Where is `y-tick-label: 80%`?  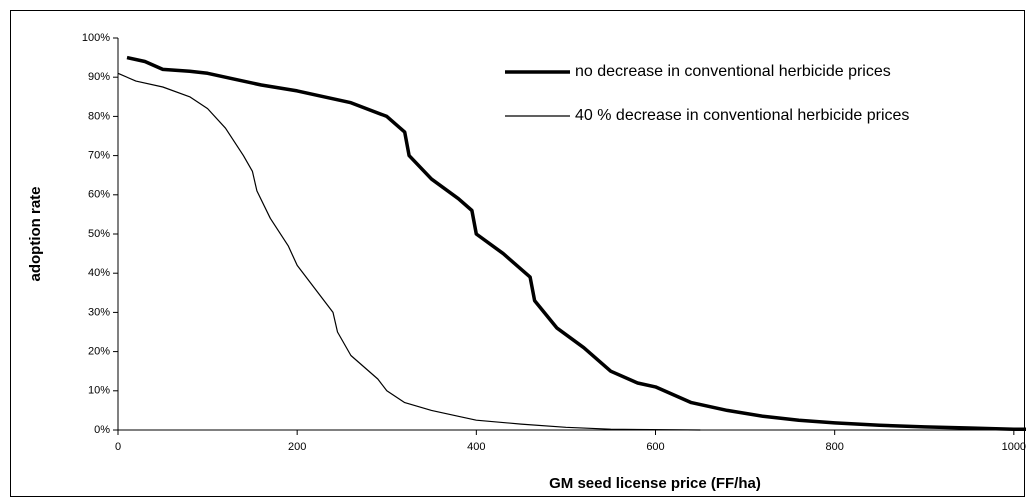 y-tick-label: 80% is located at coordinates (99, 116).